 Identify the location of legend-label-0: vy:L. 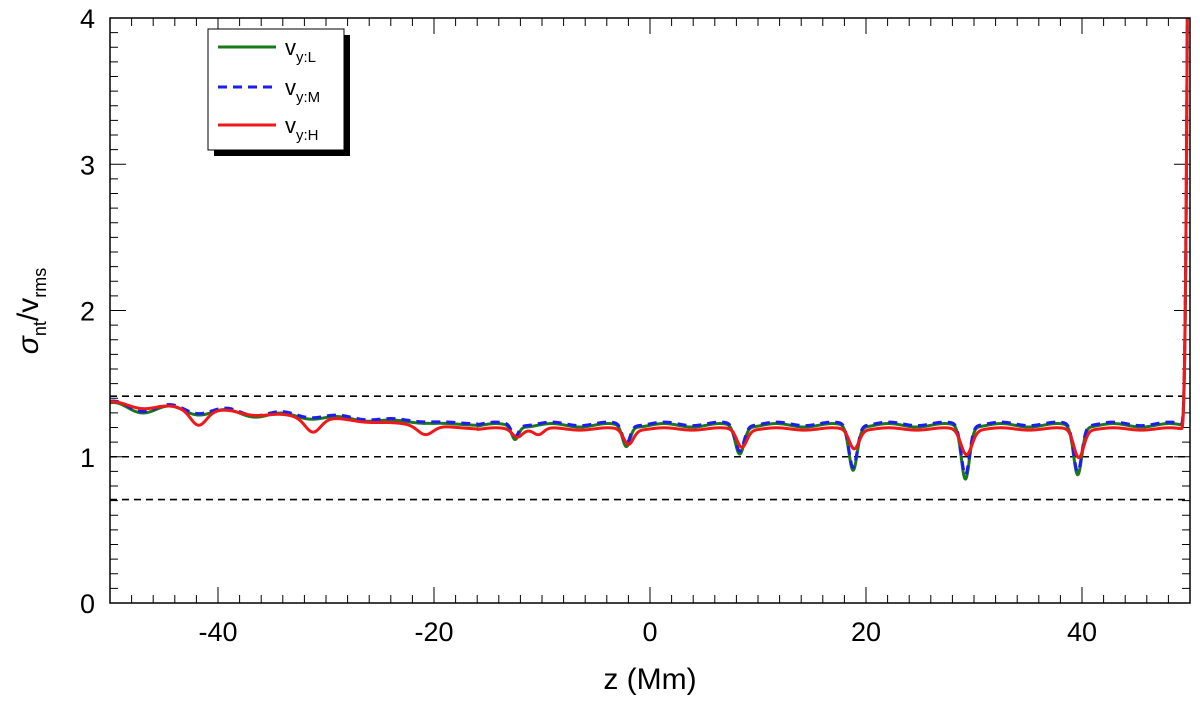
(300, 50).